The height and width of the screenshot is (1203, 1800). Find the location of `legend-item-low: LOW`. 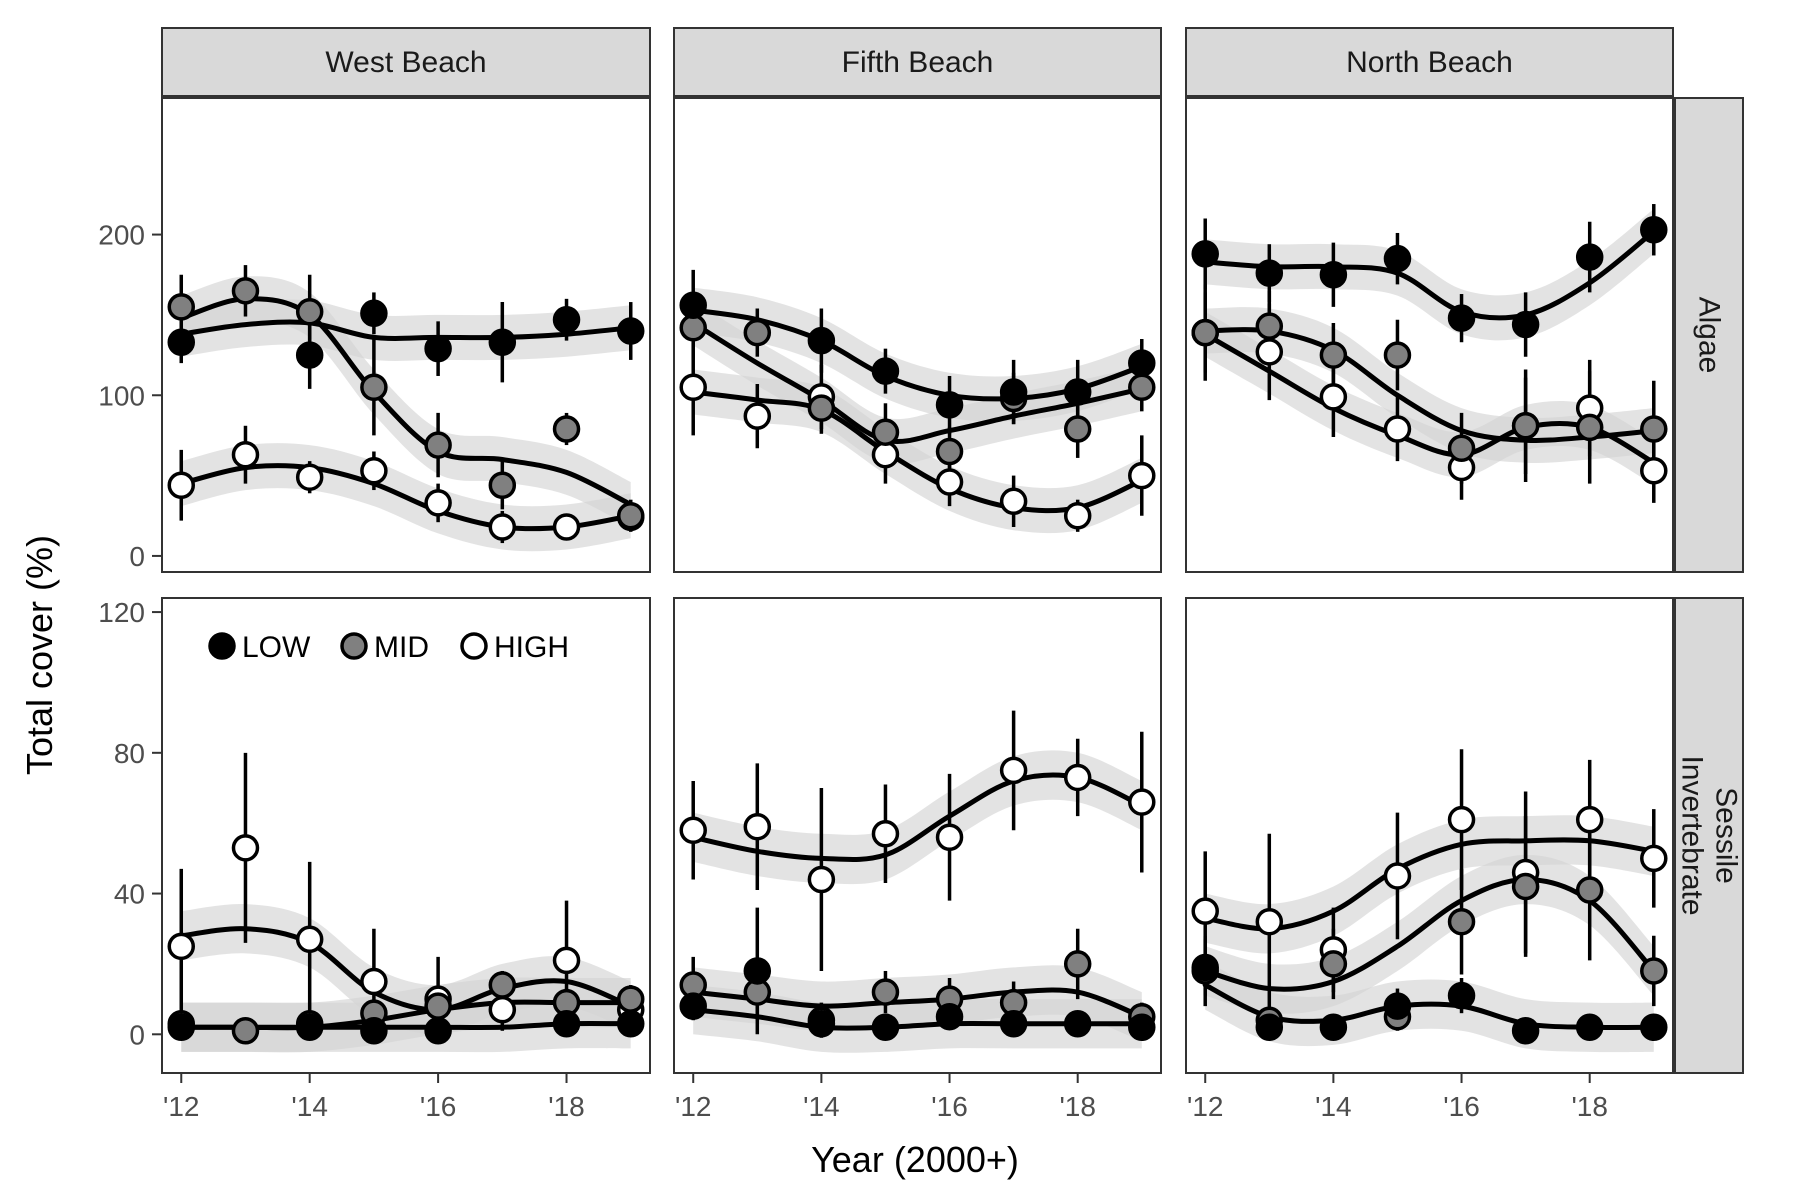

legend-item-low: LOW is located at coordinates (259, 647).